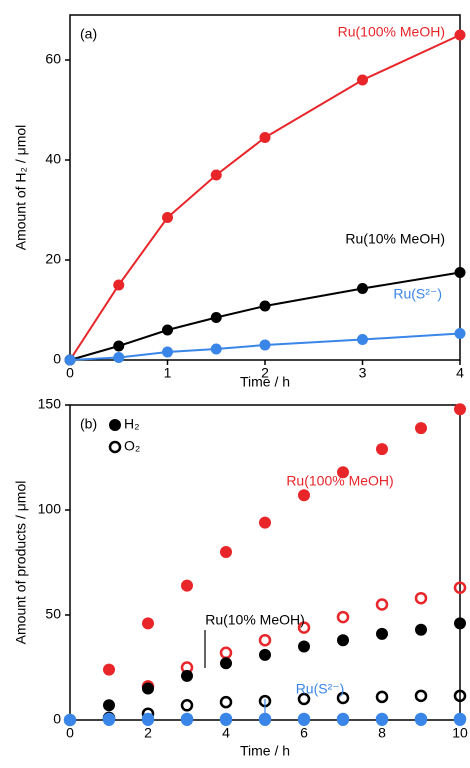 The image size is (470, 768). What do you see at coordinates (363, 373) in the screenshot?
I see `x-tick-label: 3` at bounding box center [363, 373].